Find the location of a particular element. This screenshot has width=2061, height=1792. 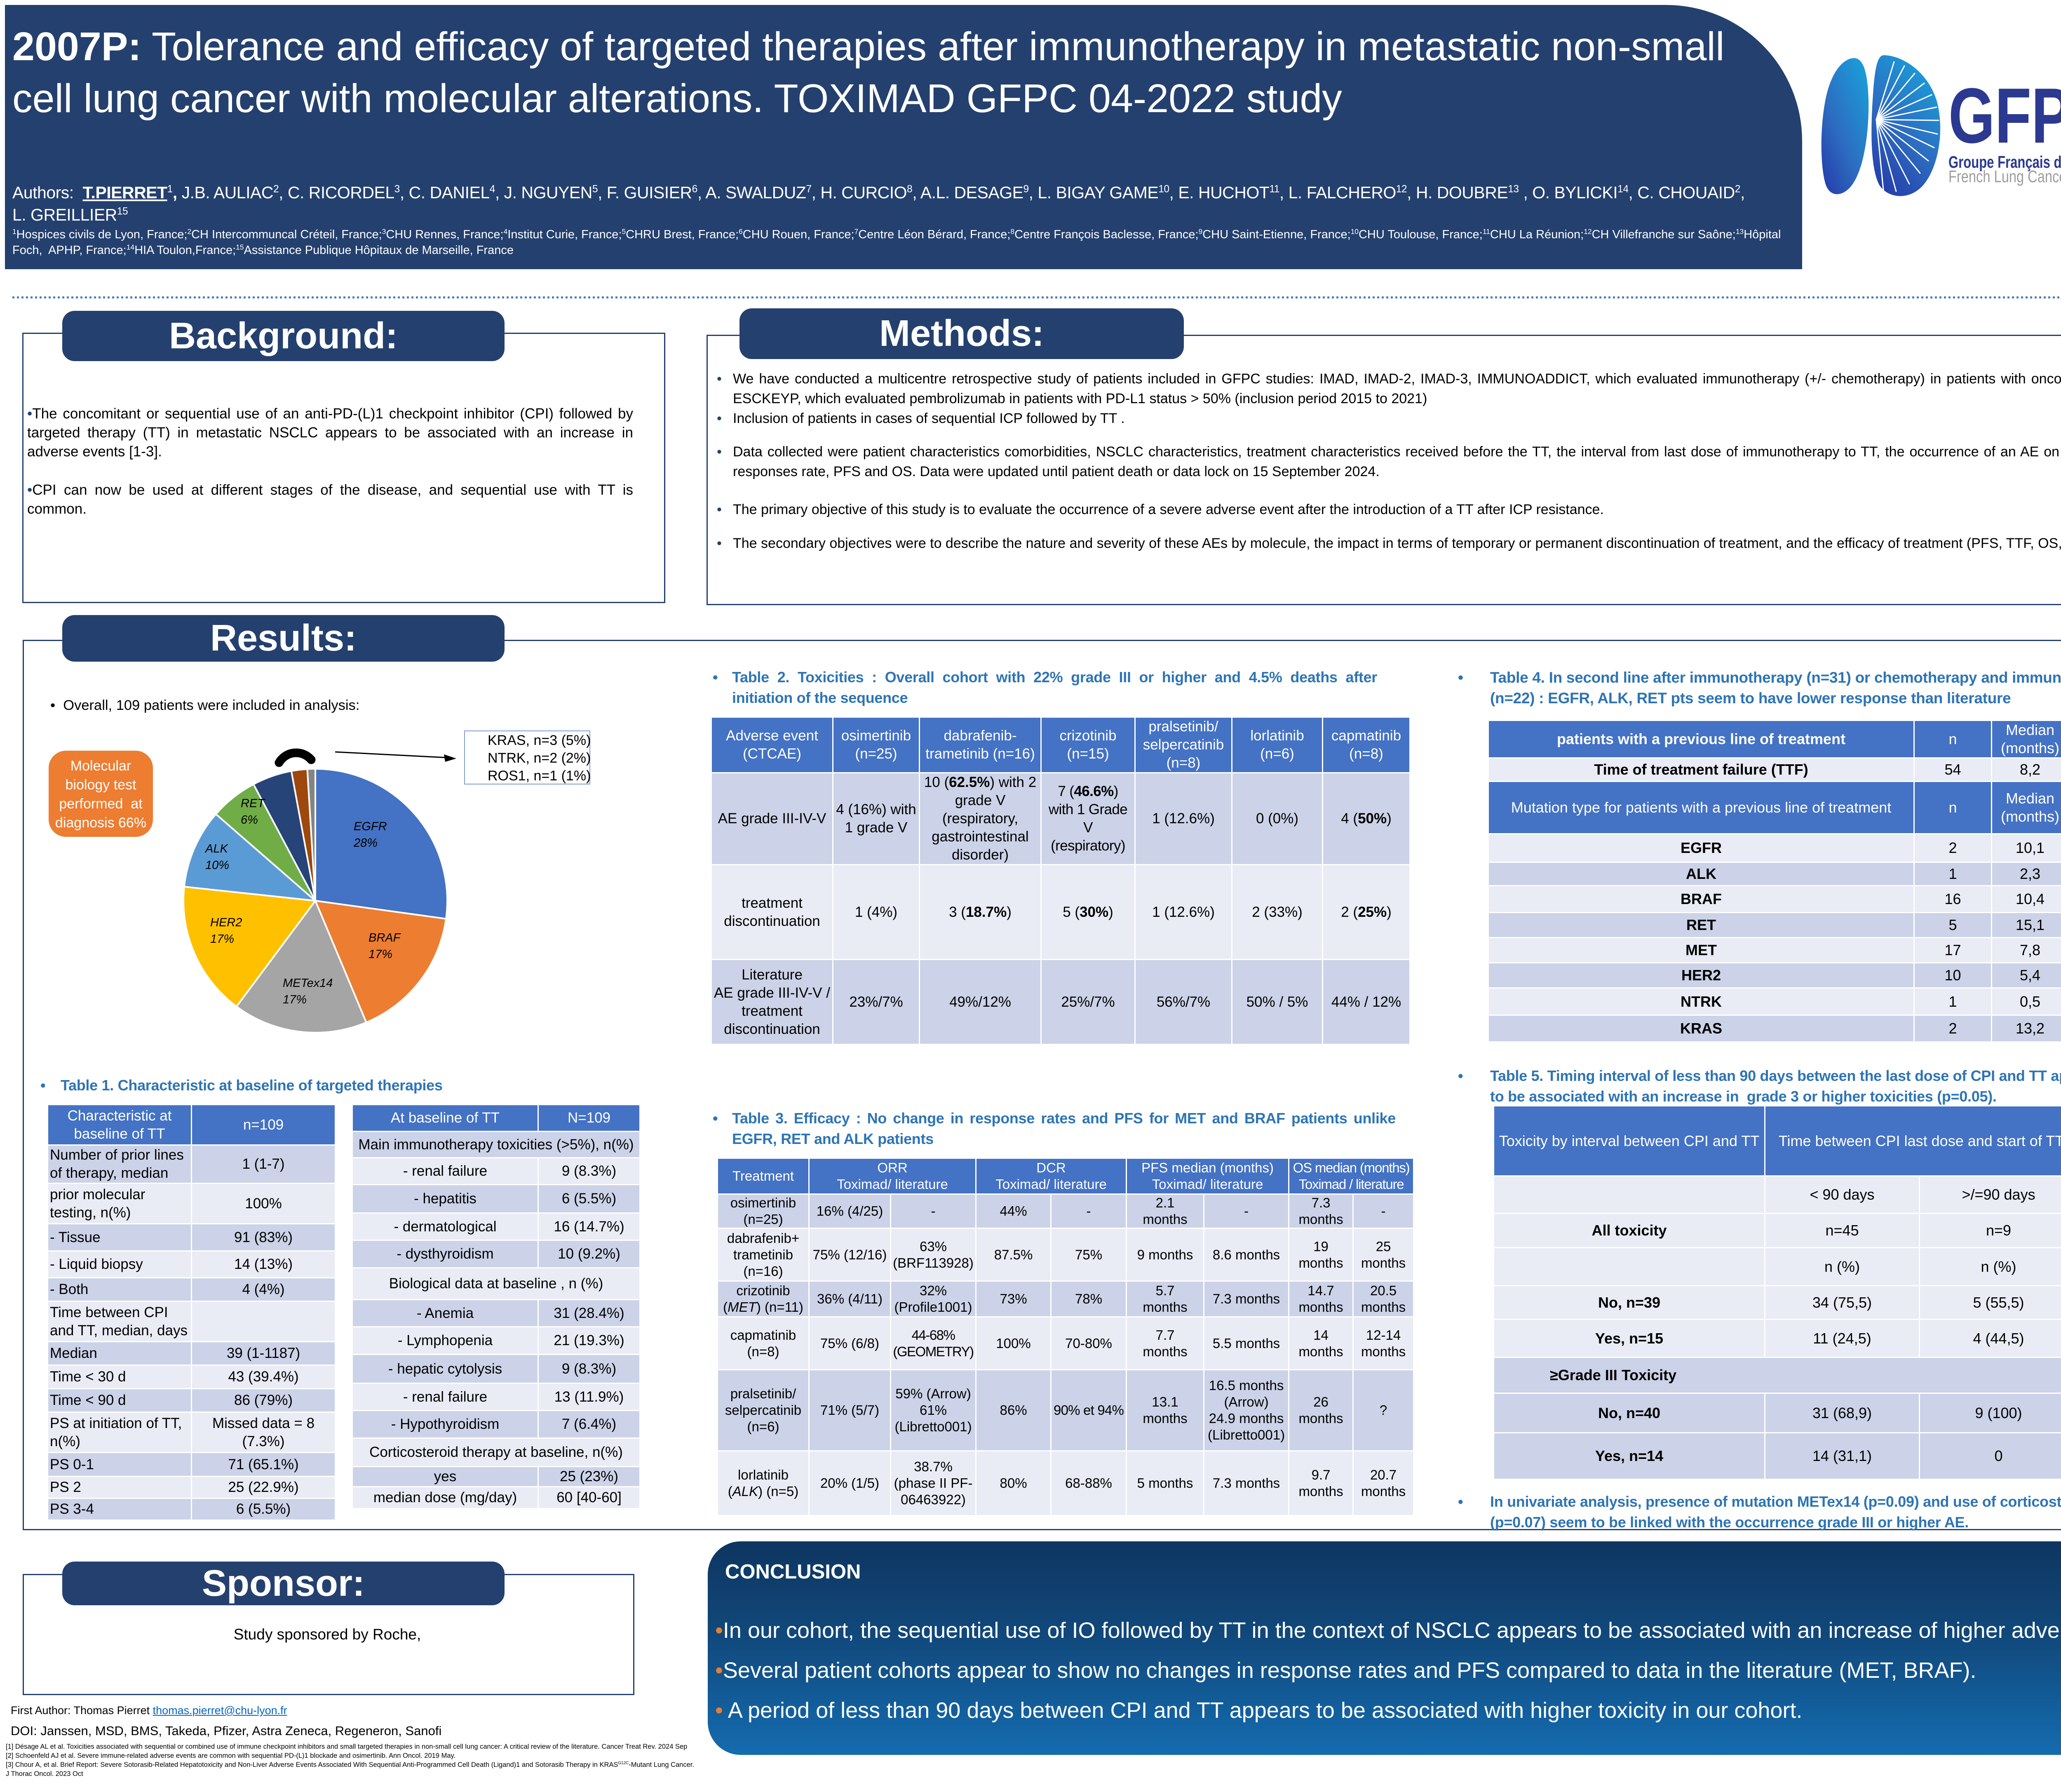

svg-text: 28% is located at coordinates (365, 843).